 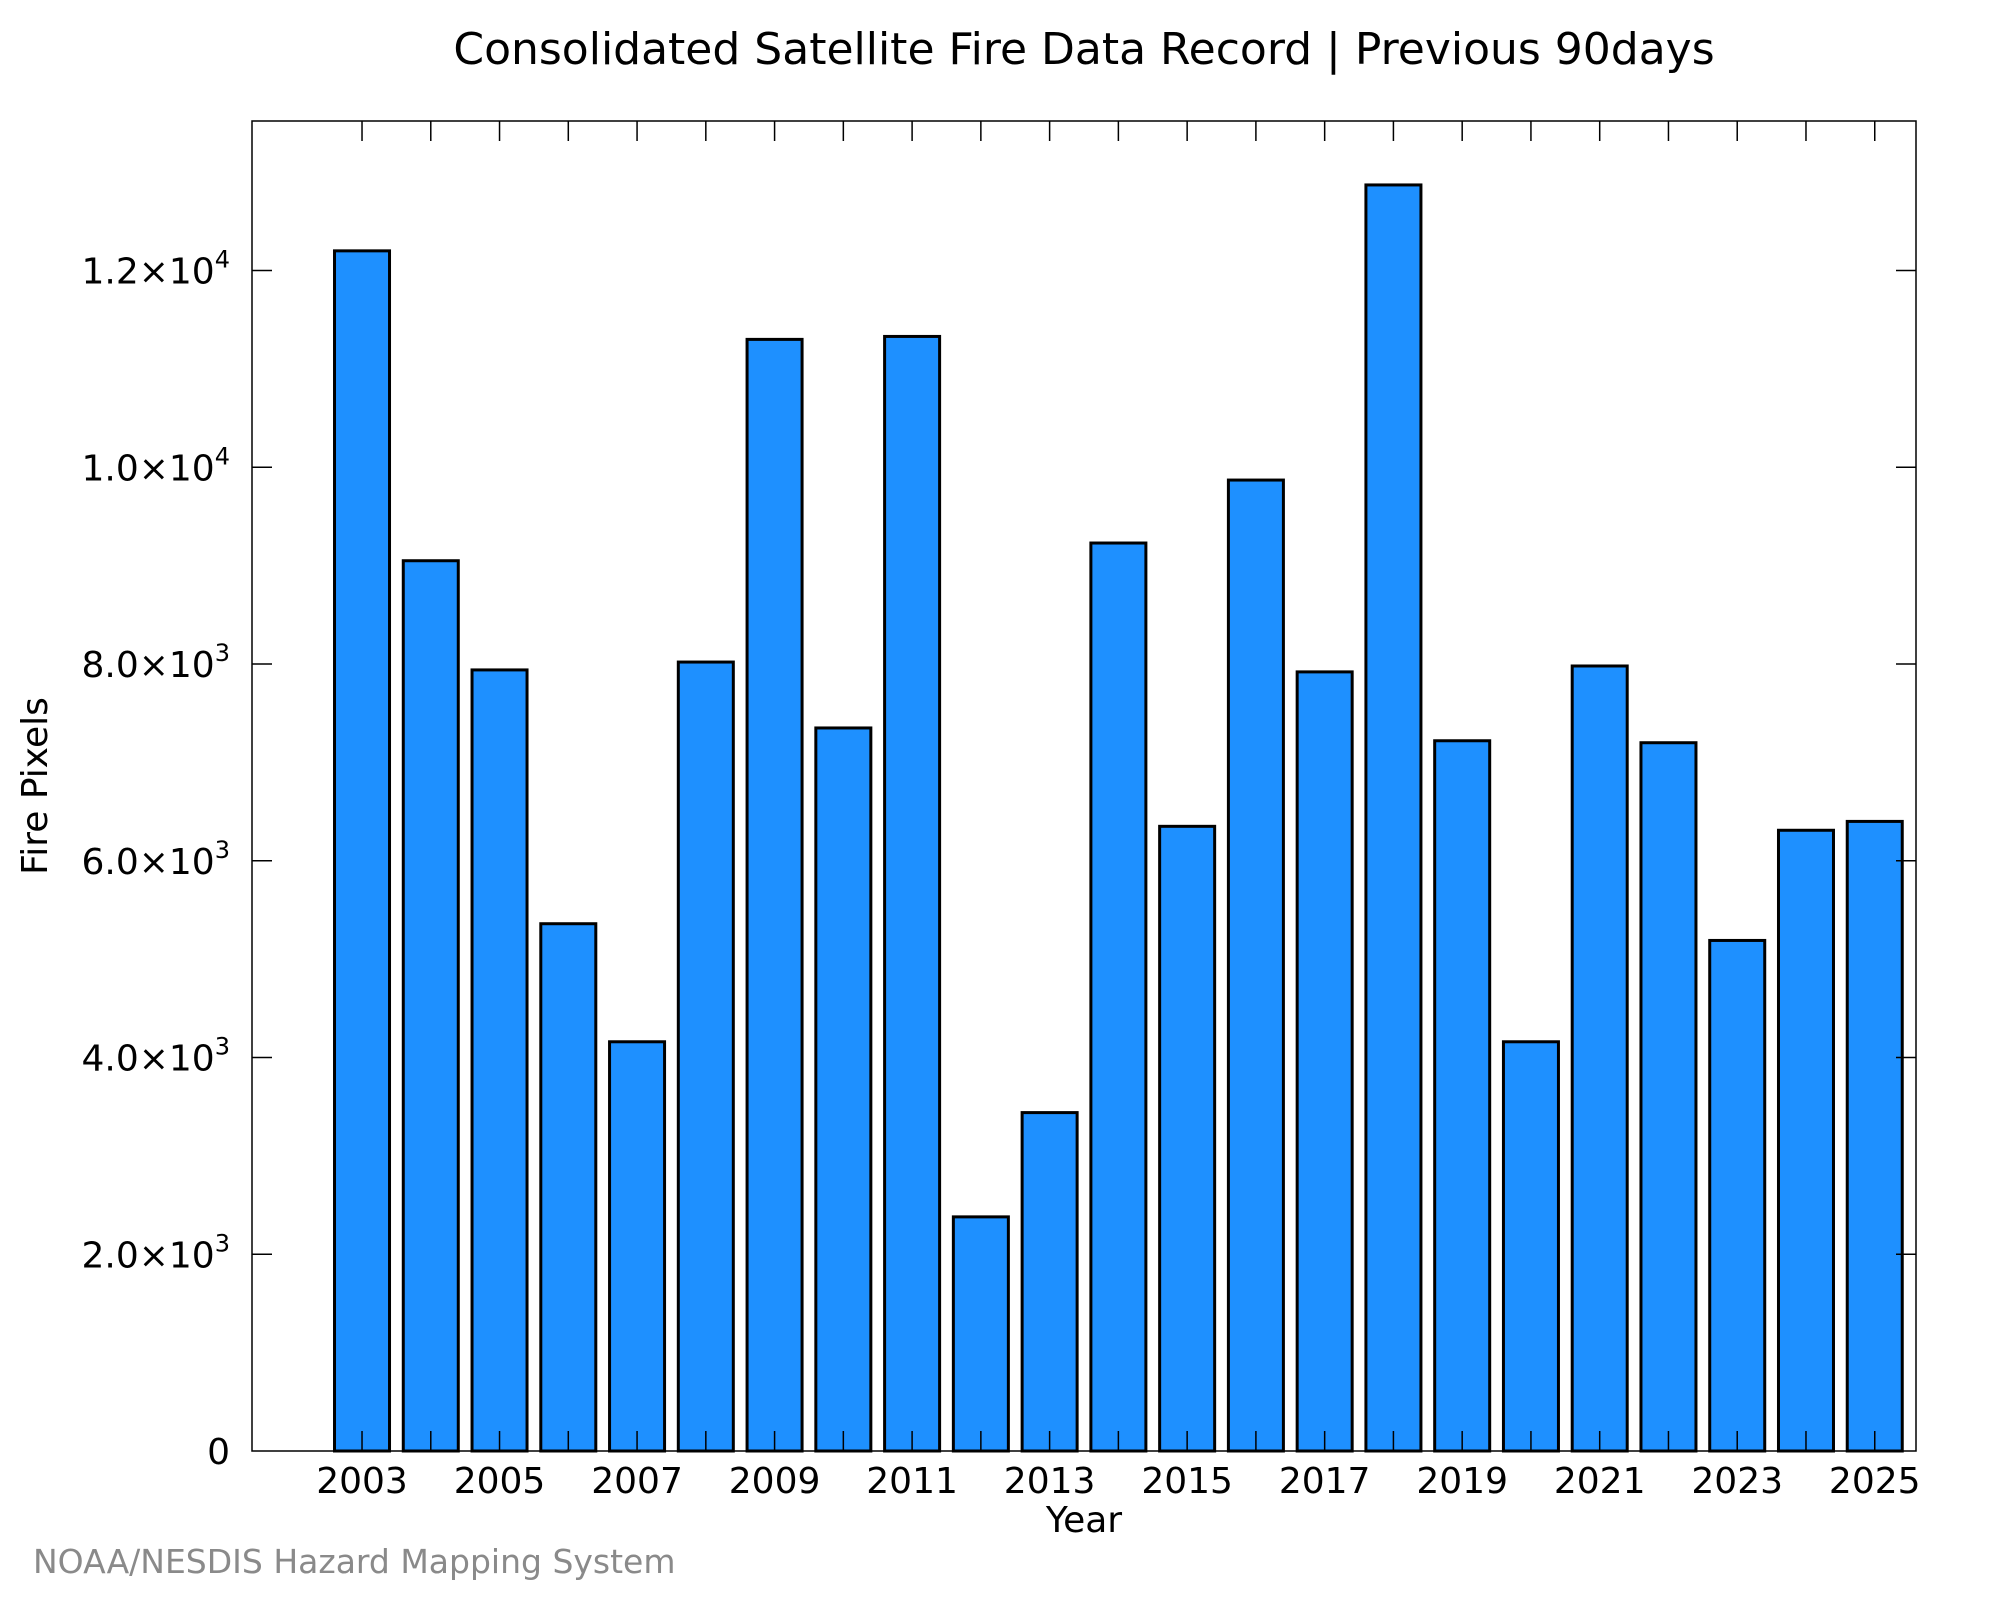 I want to click on bar-2011, so click(x=912, y=893).